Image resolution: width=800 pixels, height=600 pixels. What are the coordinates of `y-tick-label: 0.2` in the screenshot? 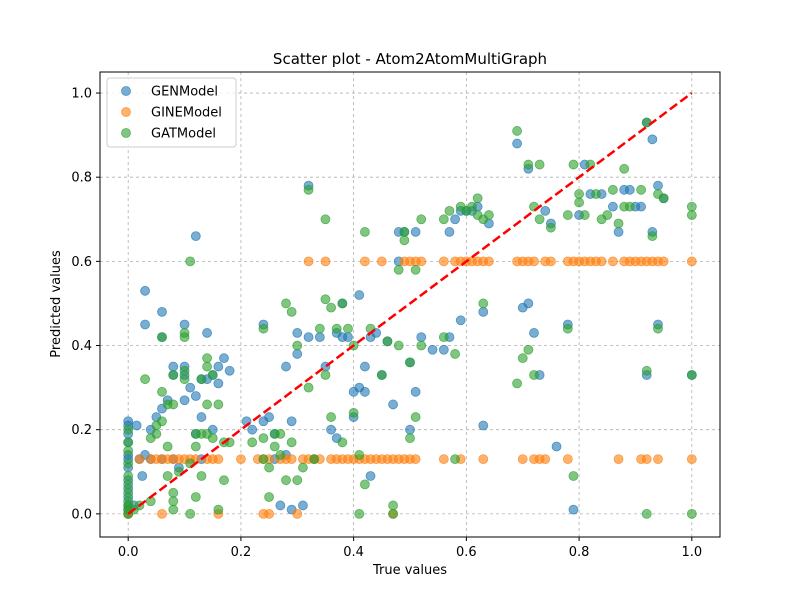 It's located at (81, 430).